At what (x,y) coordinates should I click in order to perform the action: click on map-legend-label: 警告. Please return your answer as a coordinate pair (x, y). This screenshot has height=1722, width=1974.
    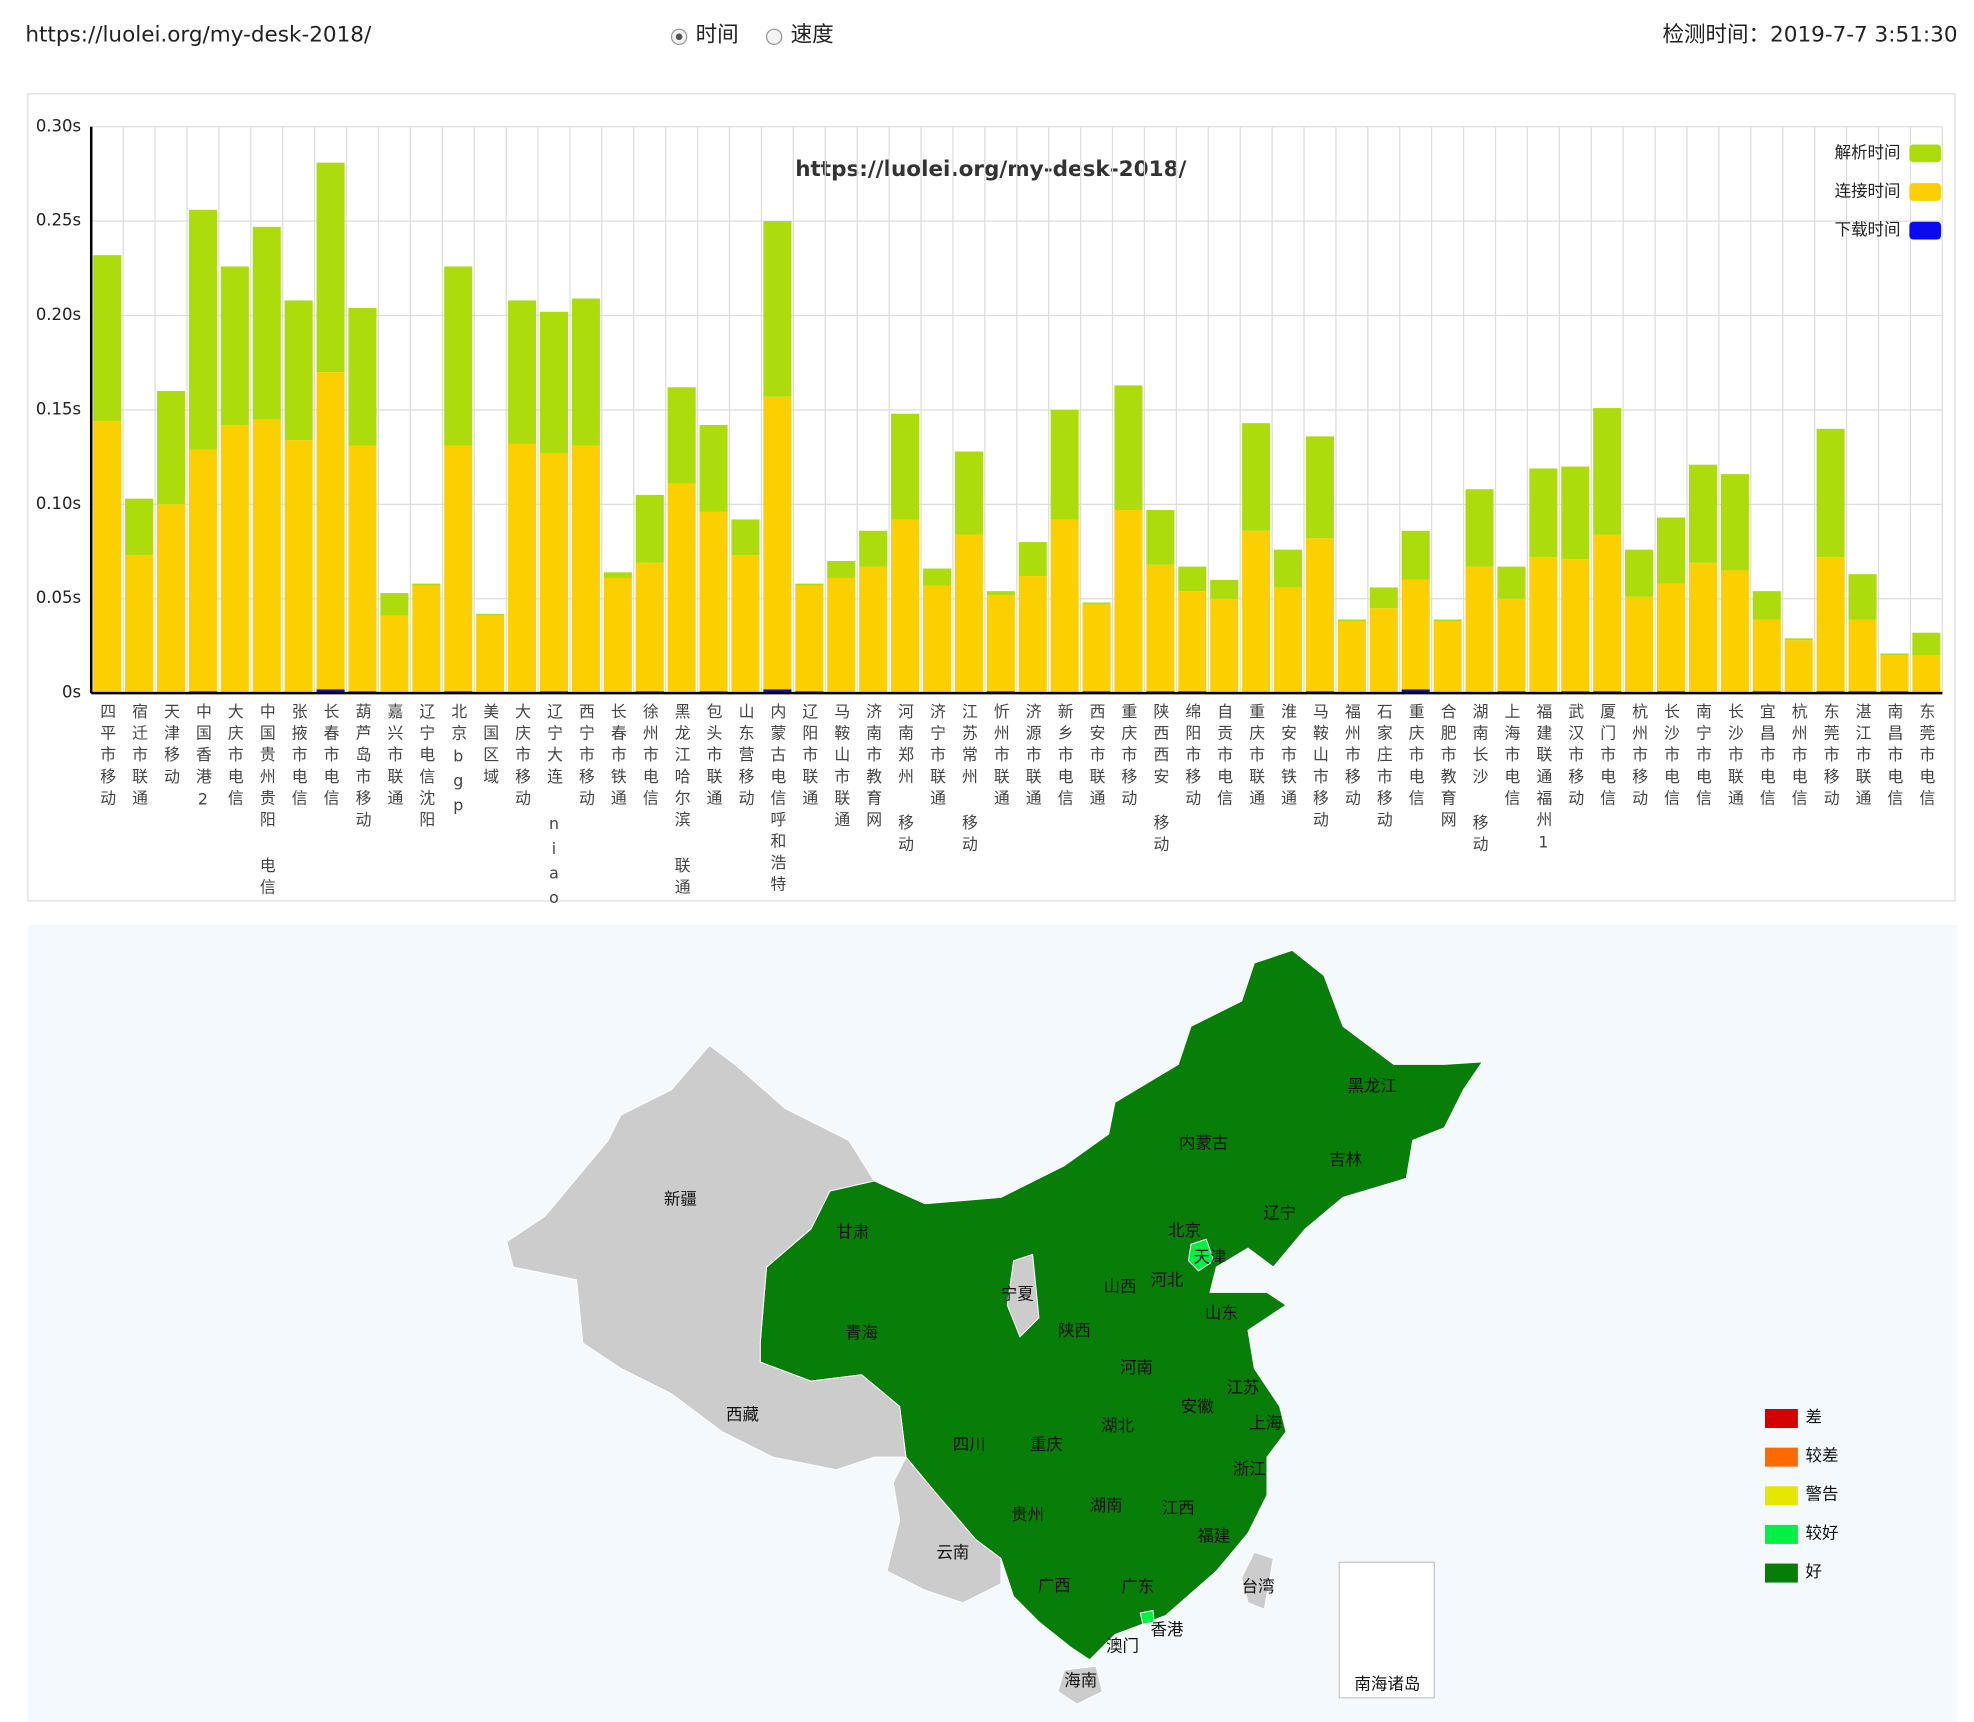
    Looking at the image, I should click on (1821, 1494).